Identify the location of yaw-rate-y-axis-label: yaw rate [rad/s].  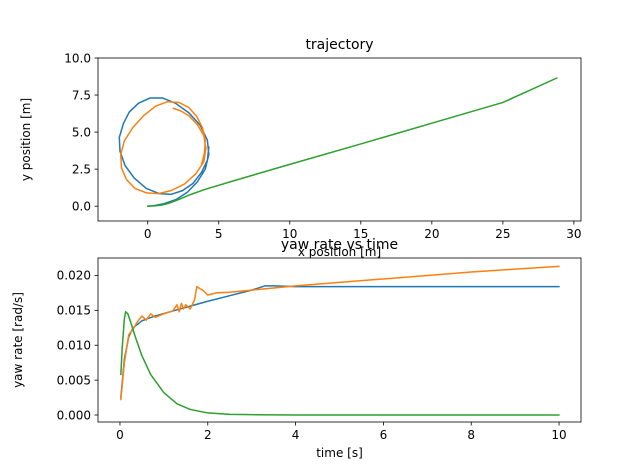
(18, 340).